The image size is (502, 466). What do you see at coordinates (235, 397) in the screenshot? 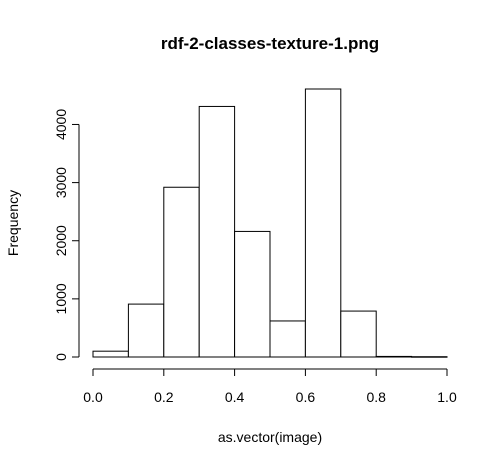
I see `x-tick-label: 0.4` at bounding box center [235, 397].